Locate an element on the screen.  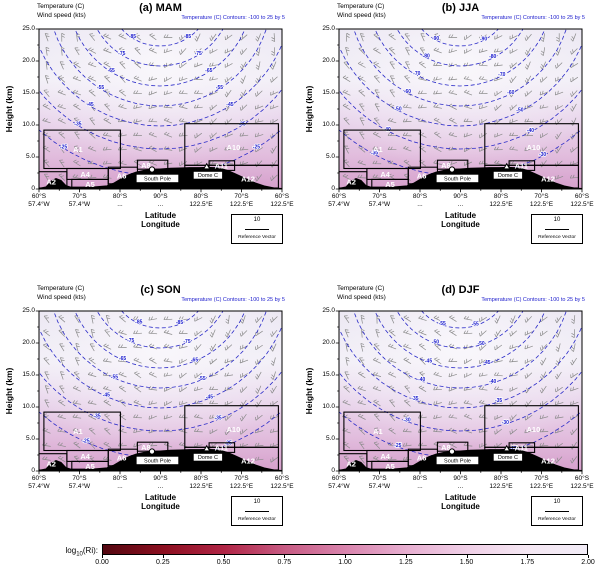
colorbar-tick-label: 0.50 is located at coordinates (223, 562).